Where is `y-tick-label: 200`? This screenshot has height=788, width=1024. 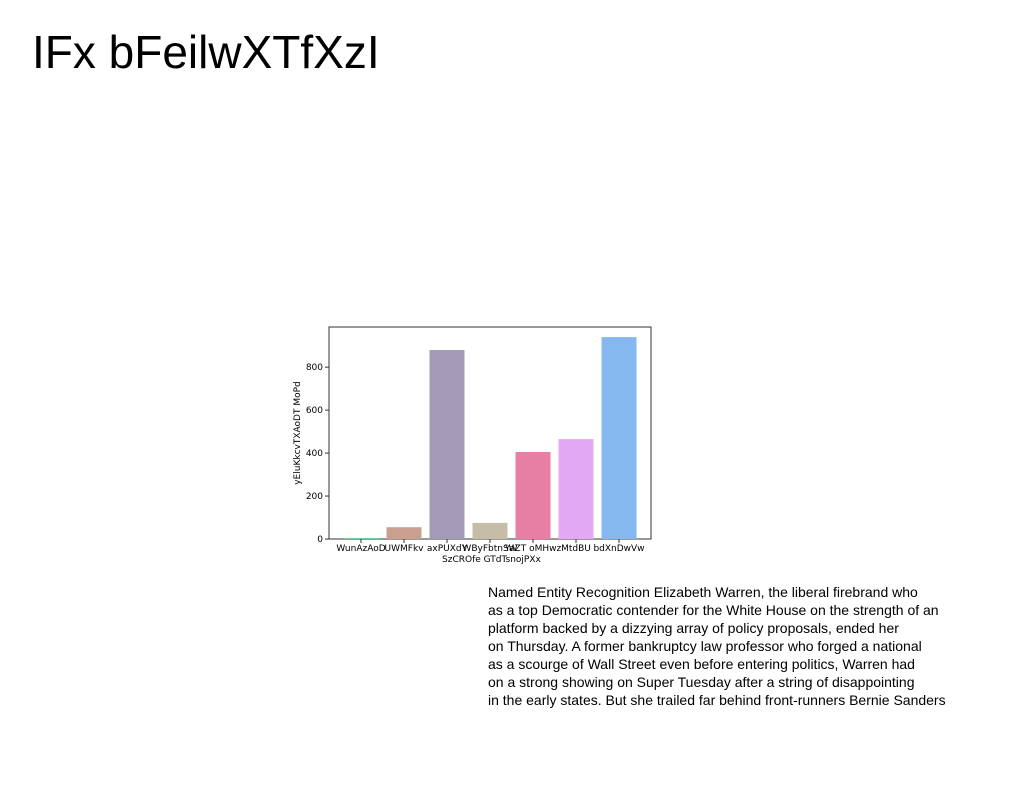
y-tick-label: 200 is located at coordinates (314, 497).